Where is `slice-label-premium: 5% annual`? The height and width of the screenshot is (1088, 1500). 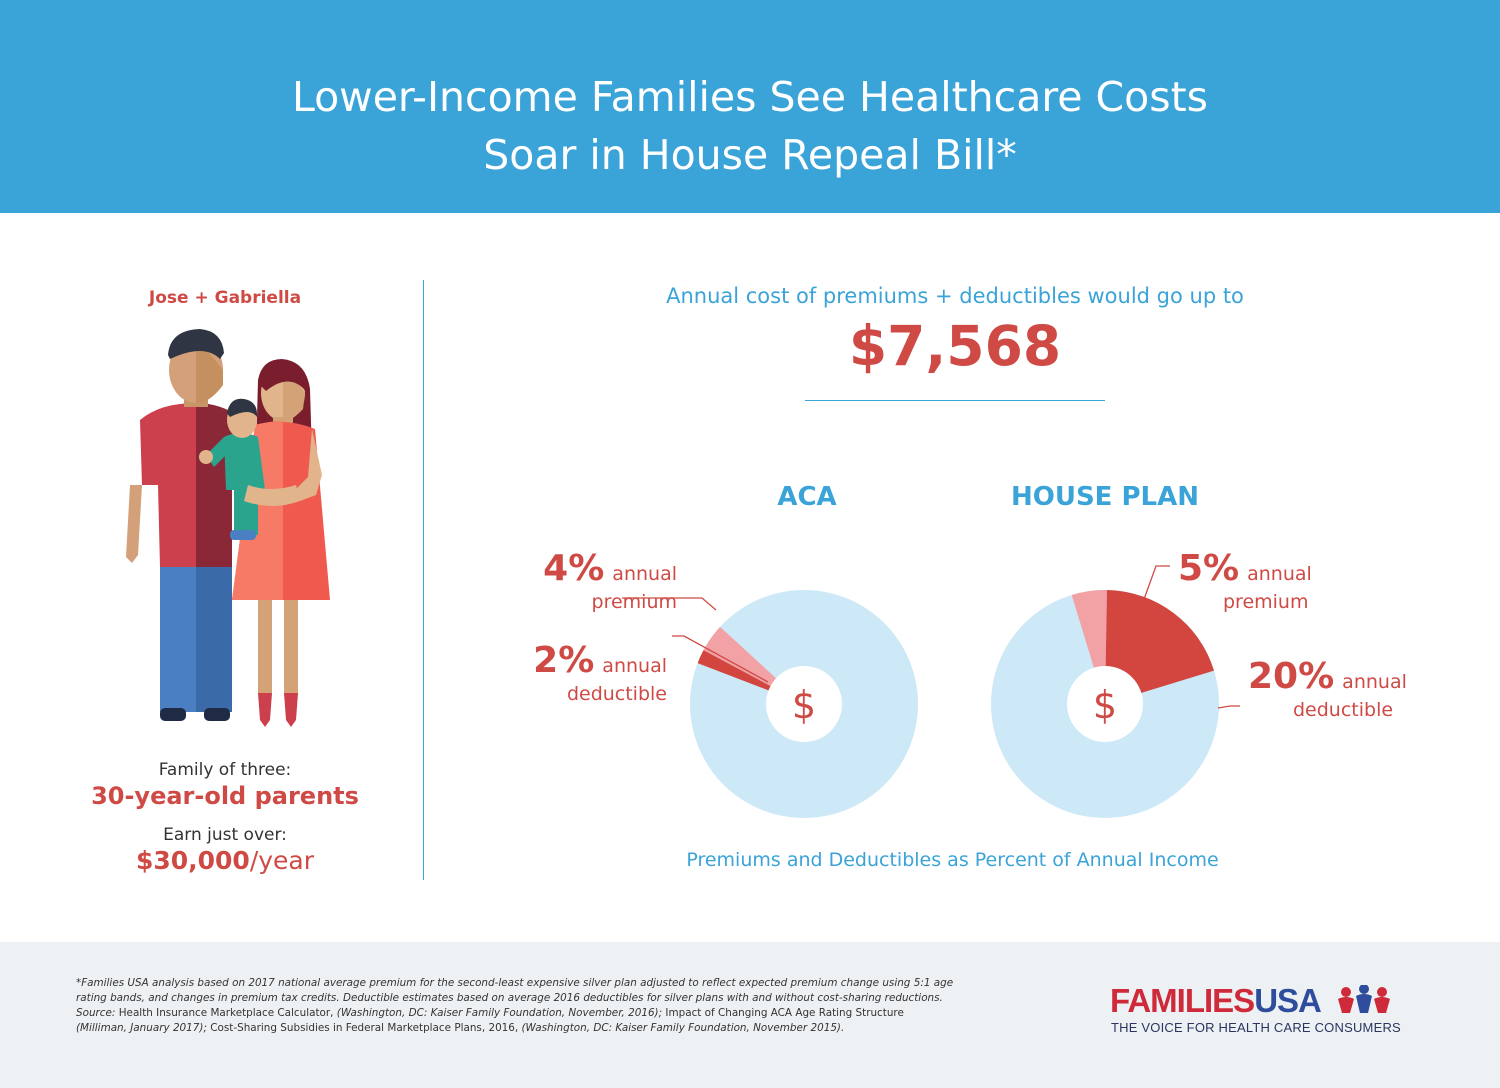 slice-label-premium: 5% annual is located at coordinates (1245, 568).